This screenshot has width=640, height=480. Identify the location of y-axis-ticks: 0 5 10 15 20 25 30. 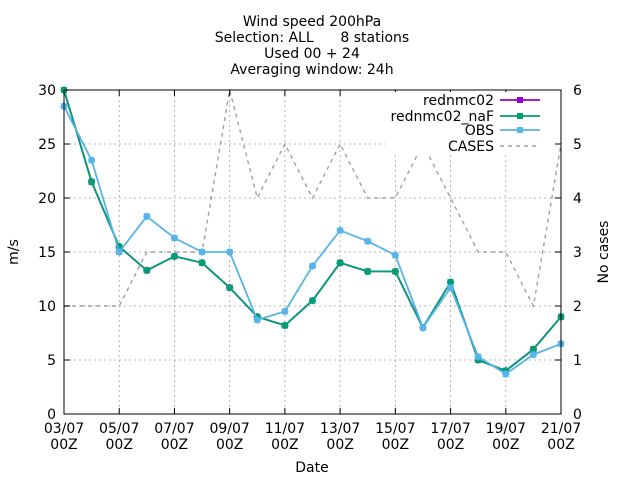
(54, 253).